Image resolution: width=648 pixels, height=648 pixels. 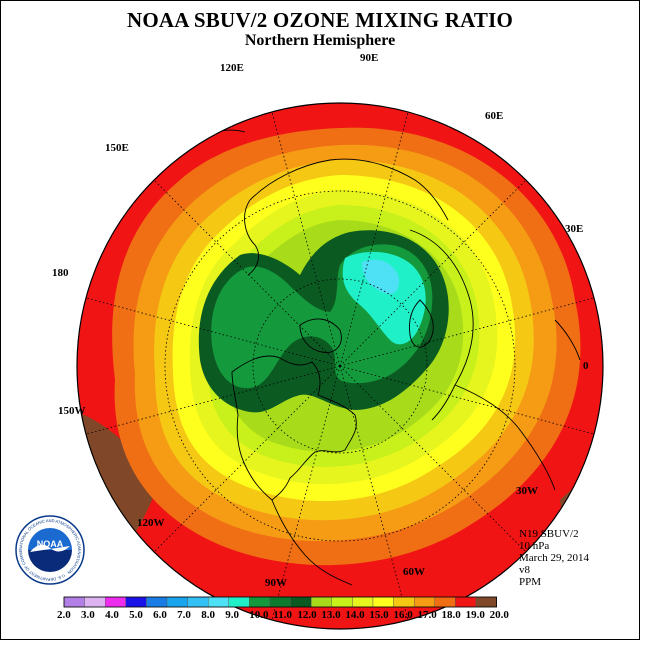 What do you see at coordinates (117, 148) in the screenshot?
I see `lon-label-150e: 150E` at bounding box center [117, 148].